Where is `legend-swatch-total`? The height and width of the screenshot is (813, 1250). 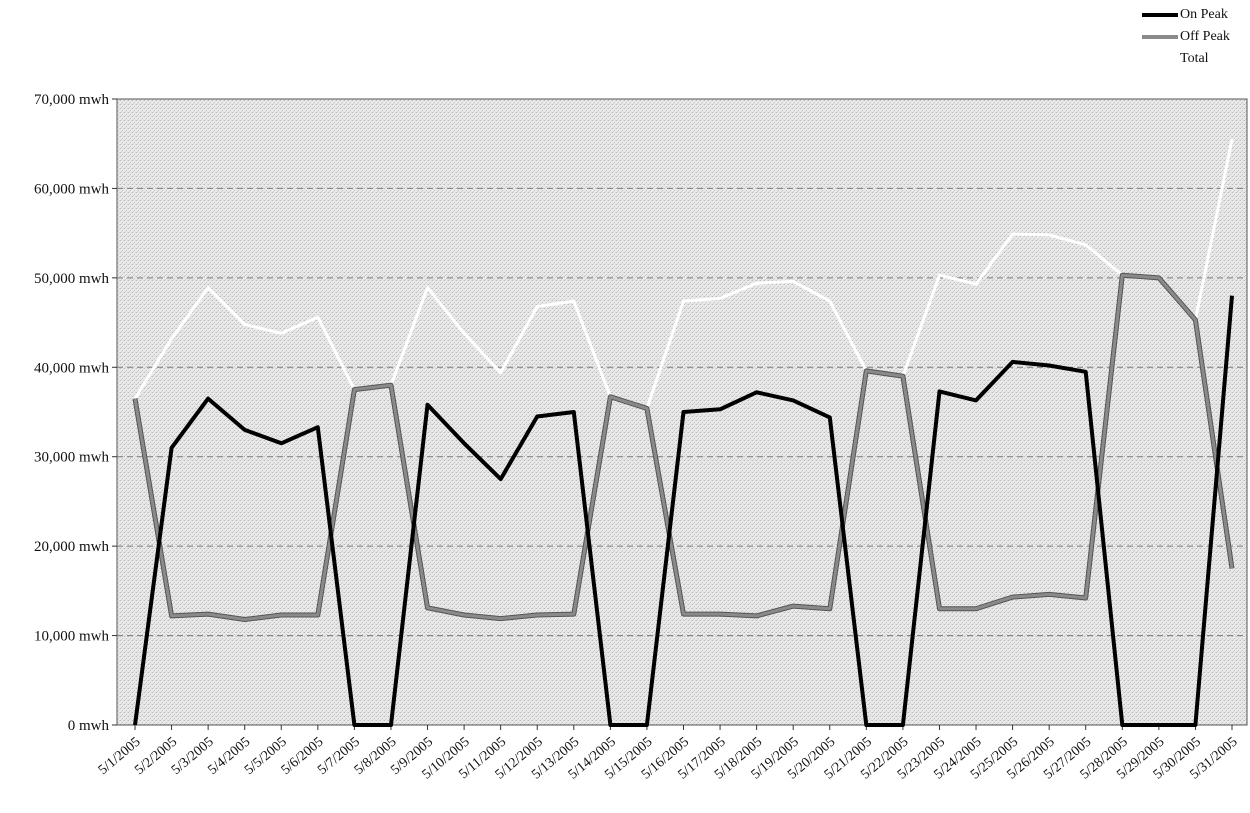 legend-swatch-total is located at coordinates (1160, 59).